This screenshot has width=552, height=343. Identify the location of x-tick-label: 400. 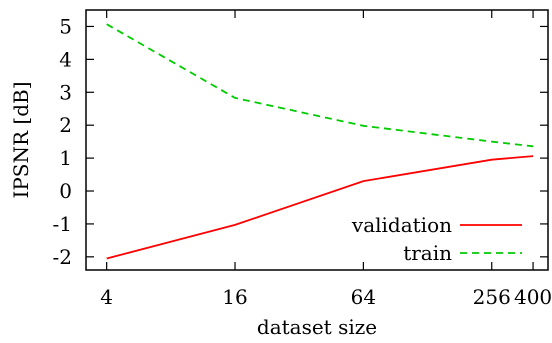
(533, 297).